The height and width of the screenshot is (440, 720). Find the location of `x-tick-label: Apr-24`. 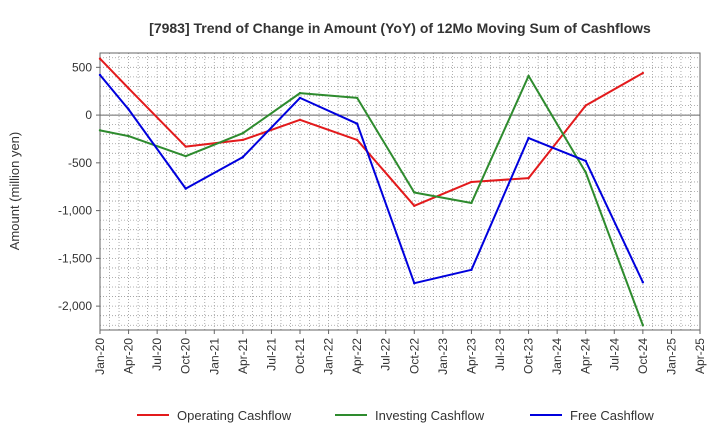

x-tick-label: Apr-24 is located at coordinates (586, 356).